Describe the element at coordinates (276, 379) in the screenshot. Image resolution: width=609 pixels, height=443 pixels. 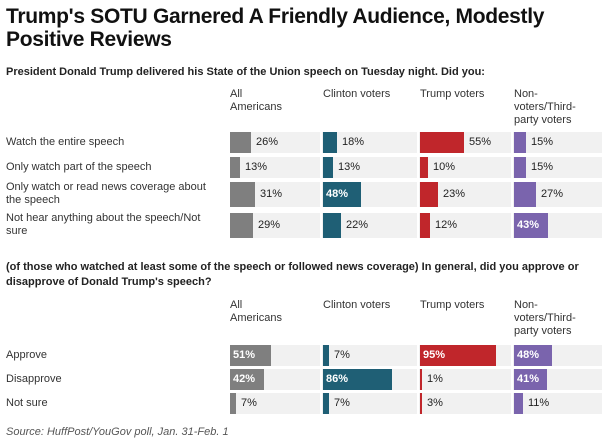
I see `bar-cell: 42%` at that location.